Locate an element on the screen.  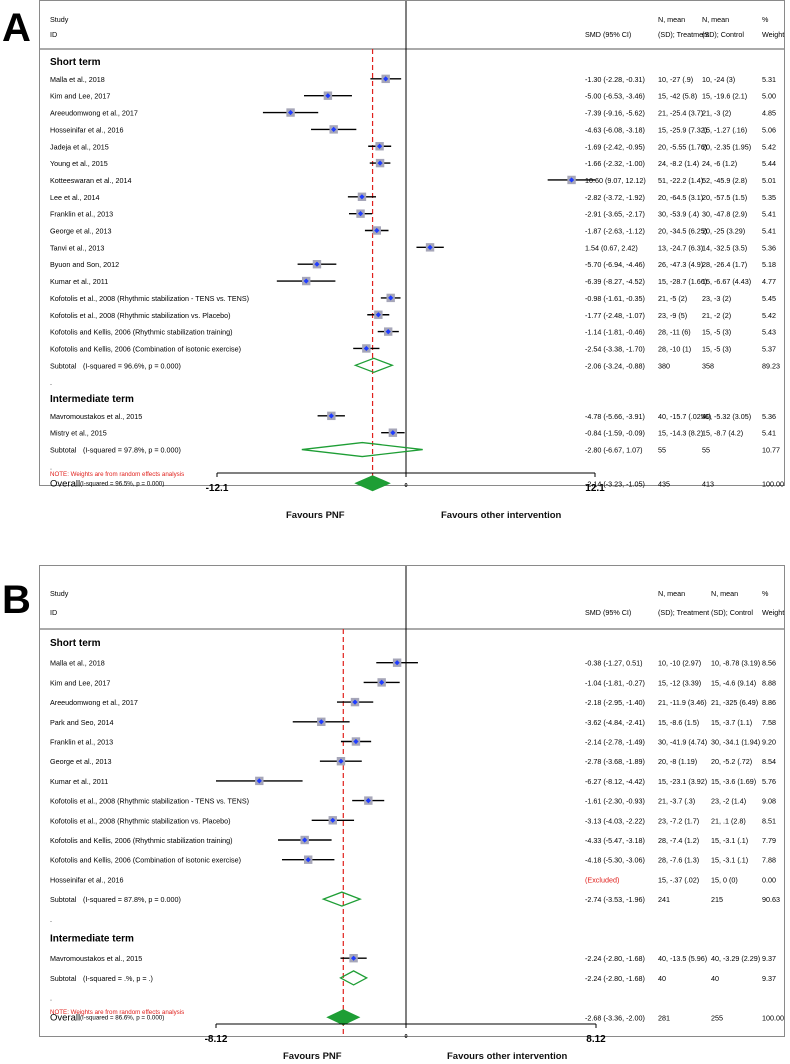
treatment-value: 21, -11.9 (3.46) is located at coordinates (682, 702).